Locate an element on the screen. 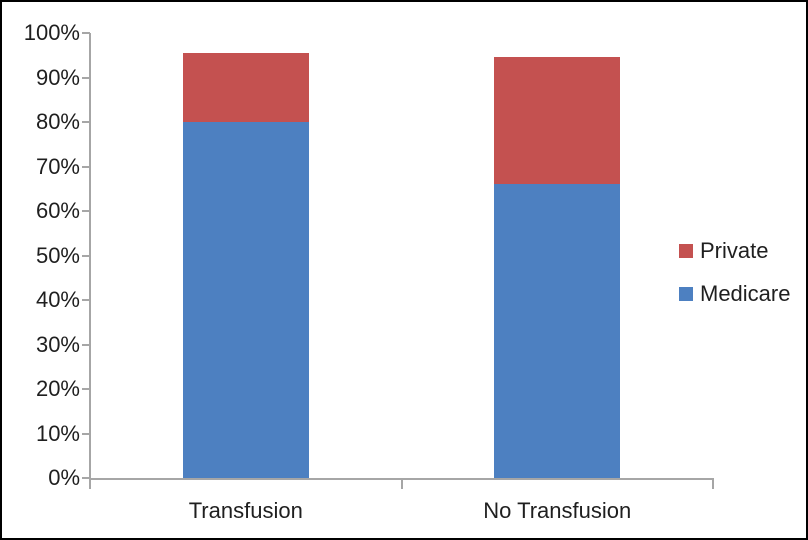 The height and width of the screenshot is (540, 808). y-tick-label-60: 60% is located at coordinates (57, 210).